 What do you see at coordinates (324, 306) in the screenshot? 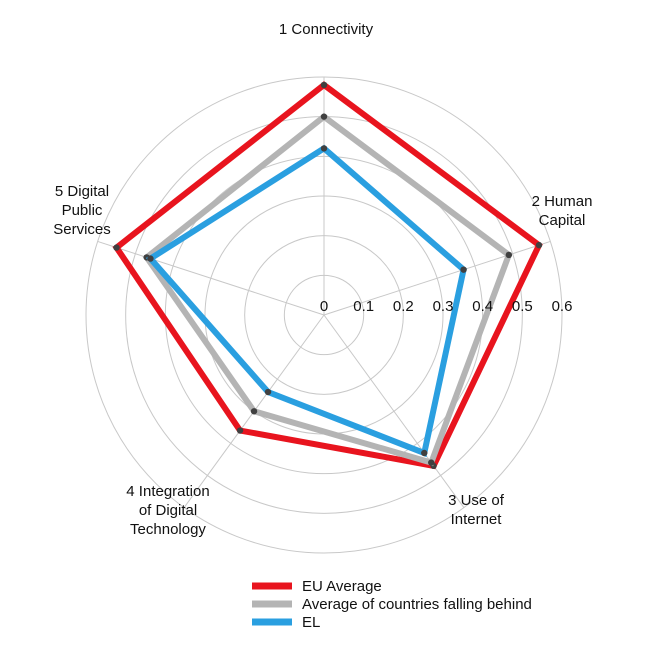
I see `tick-label: 0` at bounding box center [324, 306].